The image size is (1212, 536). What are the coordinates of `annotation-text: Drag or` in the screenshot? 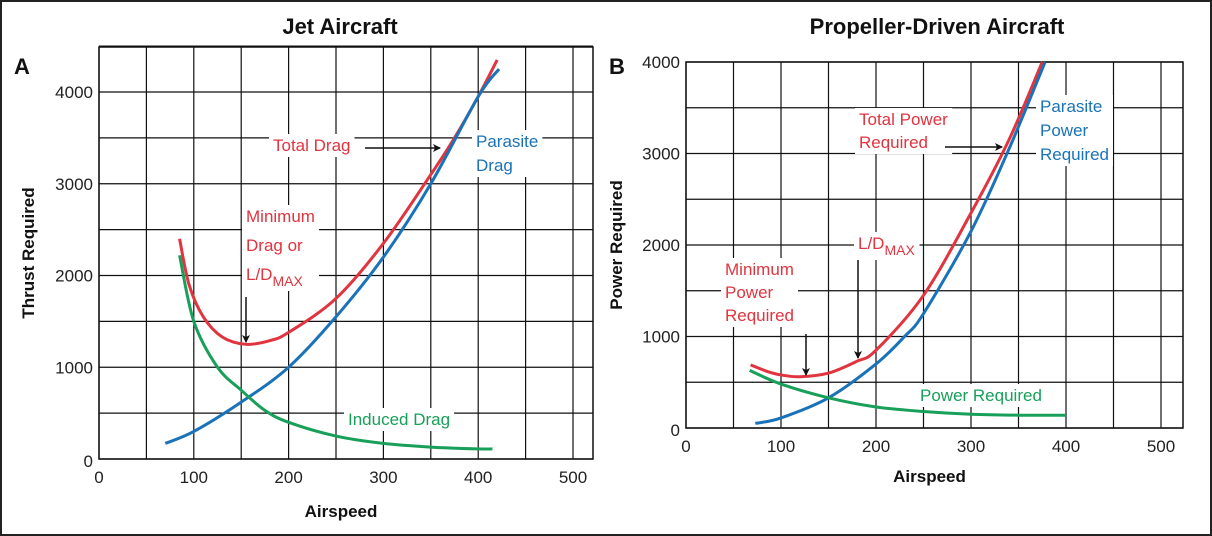 It's located at (274, 245).